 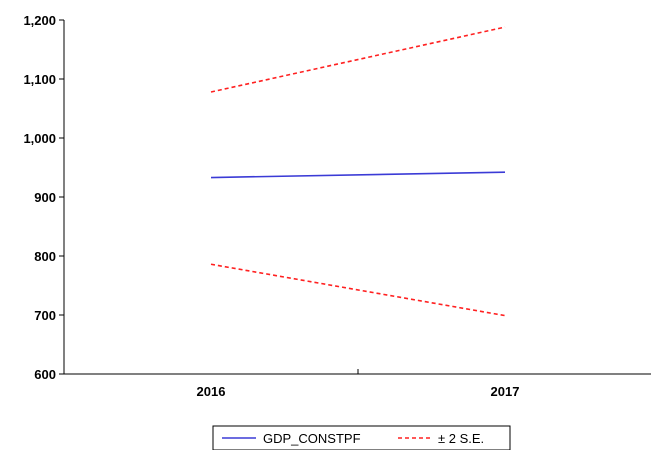 What do you see at coordinates (45, 256) in the screenshot?
I see `y-tick-label: 800` at bounding box center [45, 256].